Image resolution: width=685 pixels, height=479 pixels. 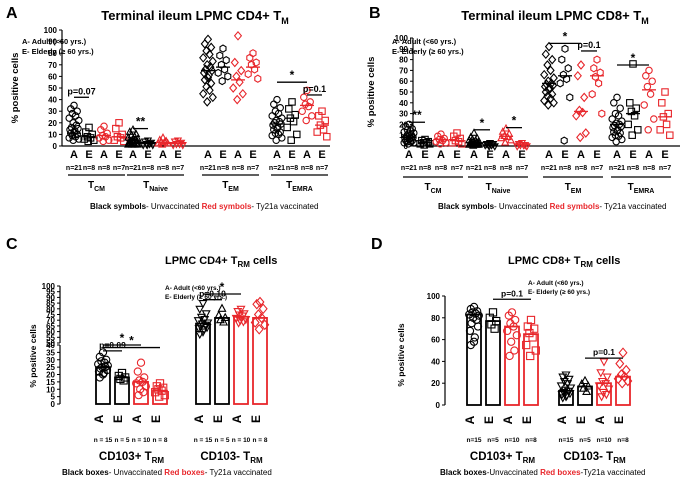 What do you see at coordinates (50, 367) in the screenshot?
I see `y-tick-label: 25` at bounding box center [50, 367].